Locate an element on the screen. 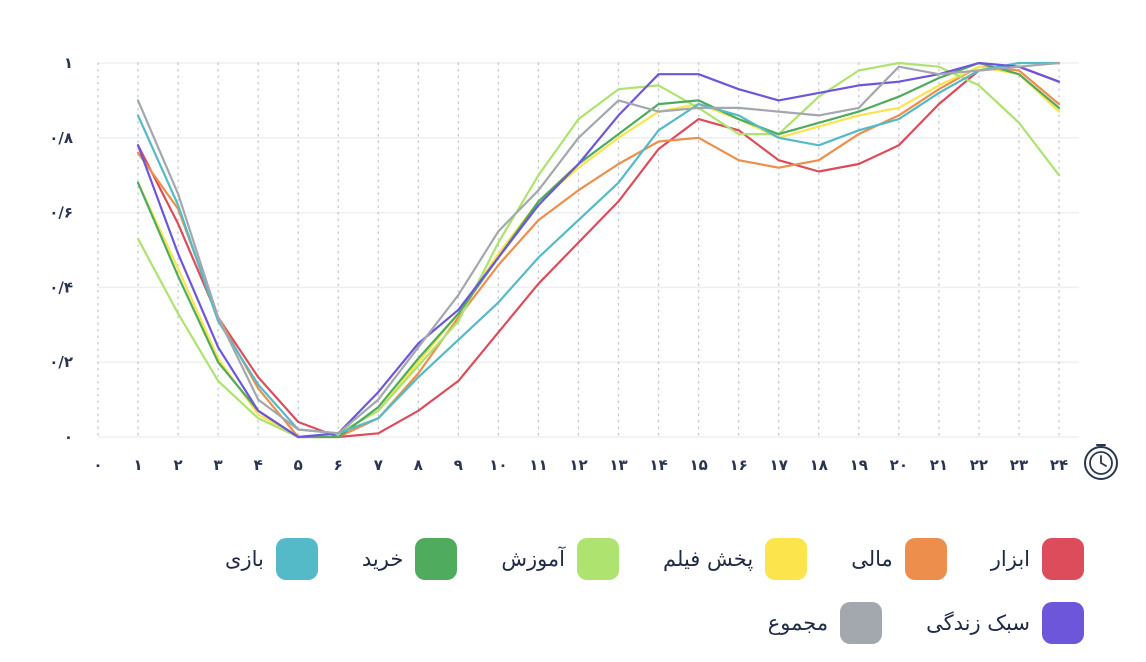  legend-label: پخش فیلم is located at coordinates (708, 559).